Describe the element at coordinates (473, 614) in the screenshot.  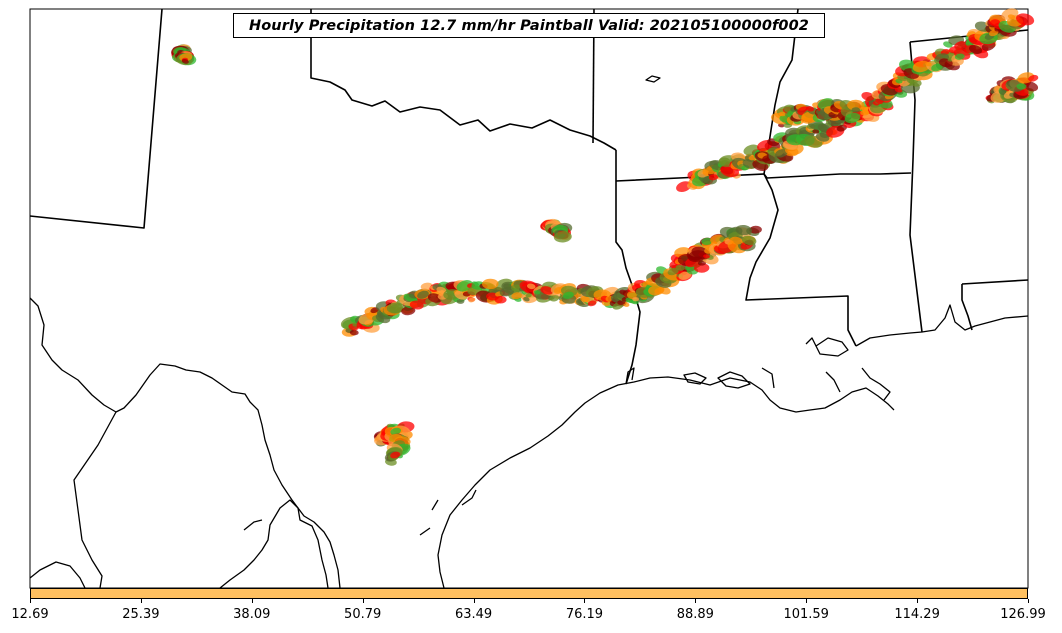
I see `colorbar-tick-label: 63.49` at that location.